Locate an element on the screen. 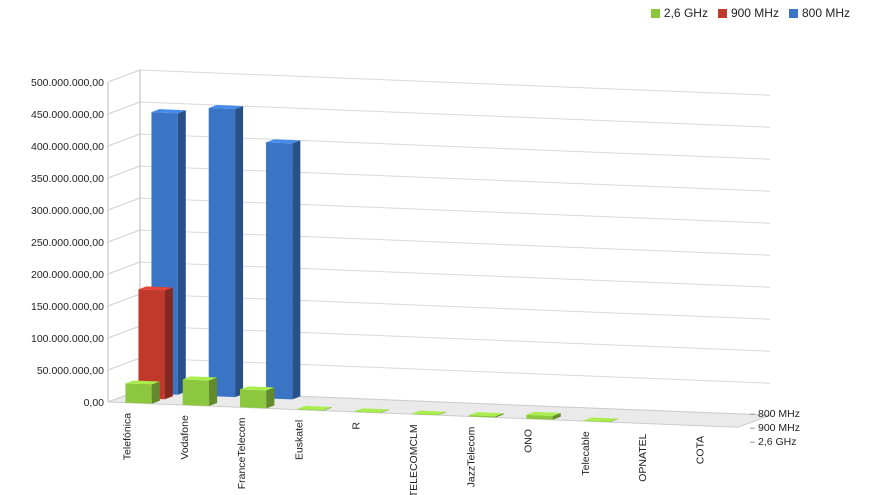 Image resolution: width=880 pixels, height=495 pixels. bar-0-8-side is located at coordinates (613, 420).